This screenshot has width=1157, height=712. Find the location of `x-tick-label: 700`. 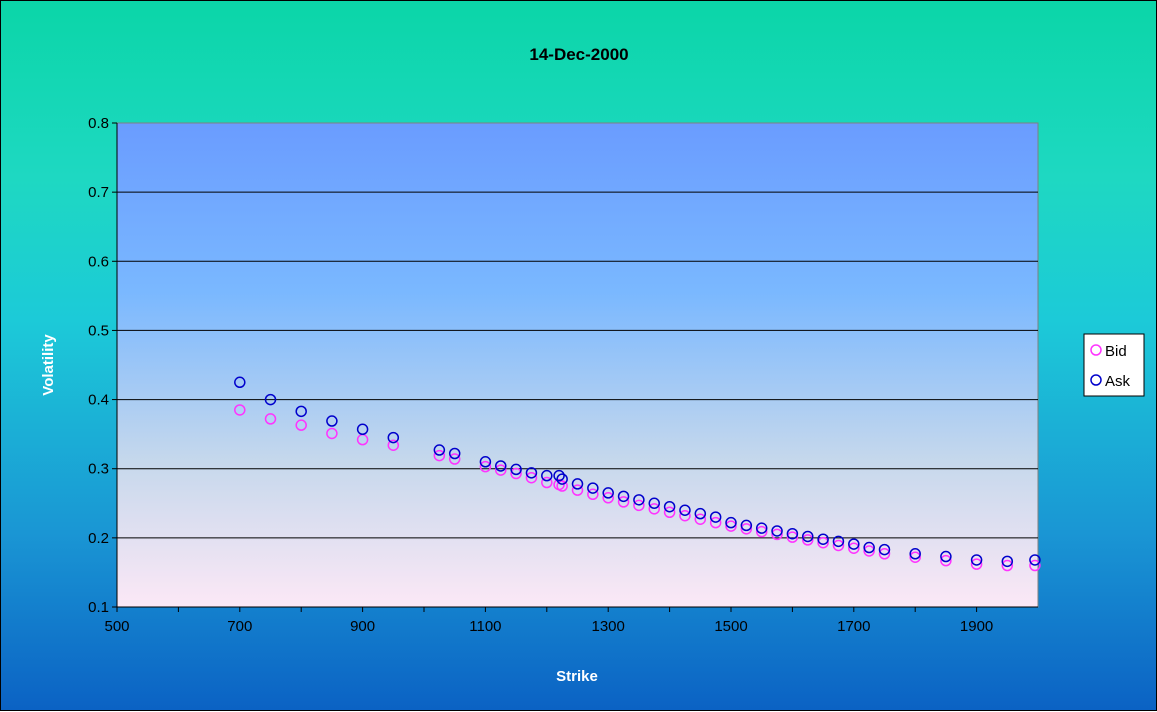

x-tick-label: 700 is located at coordinates (239, 626).